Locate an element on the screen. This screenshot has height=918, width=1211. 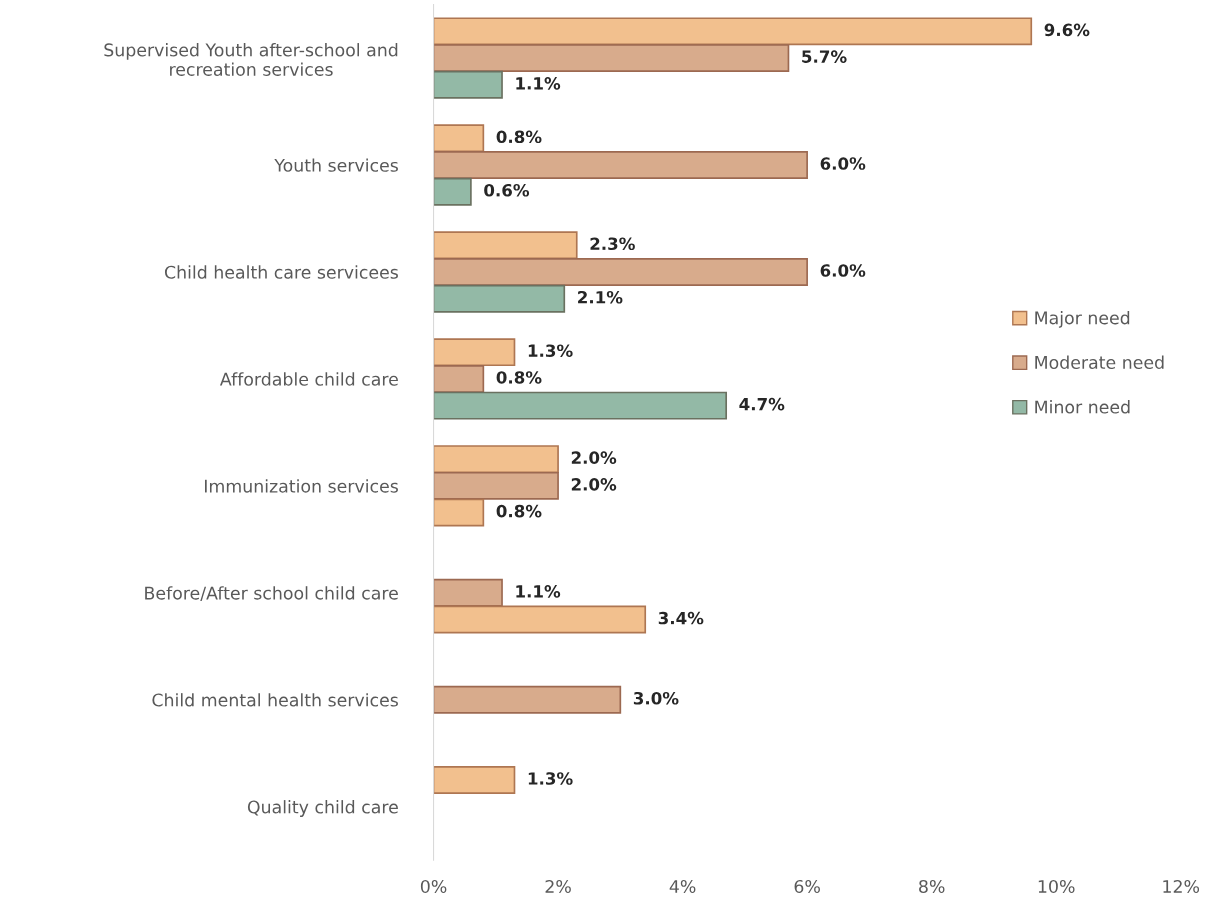
data-label: 4.7% is located at coordinates (762, 404).